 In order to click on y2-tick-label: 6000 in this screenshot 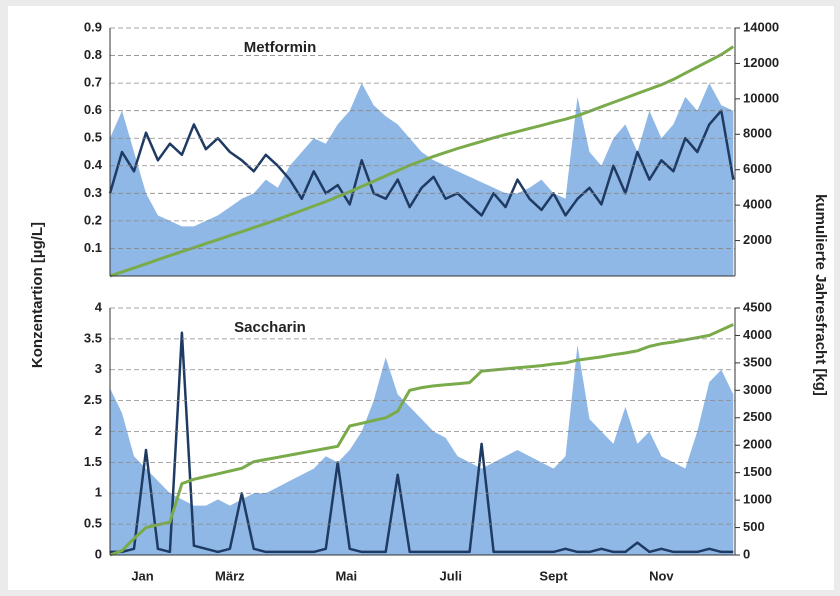, I will do `click(757, 168)`.